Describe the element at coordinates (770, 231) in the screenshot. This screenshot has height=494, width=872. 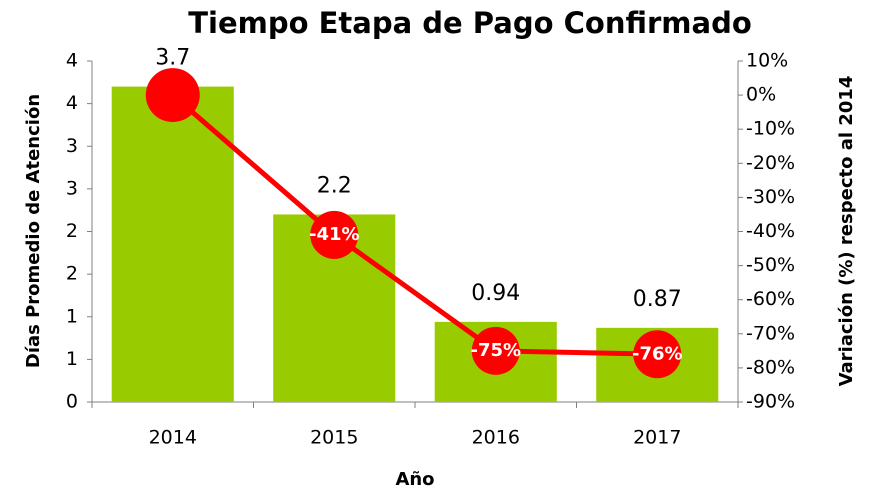
I see `y2-tick-label: -40%` at that location.